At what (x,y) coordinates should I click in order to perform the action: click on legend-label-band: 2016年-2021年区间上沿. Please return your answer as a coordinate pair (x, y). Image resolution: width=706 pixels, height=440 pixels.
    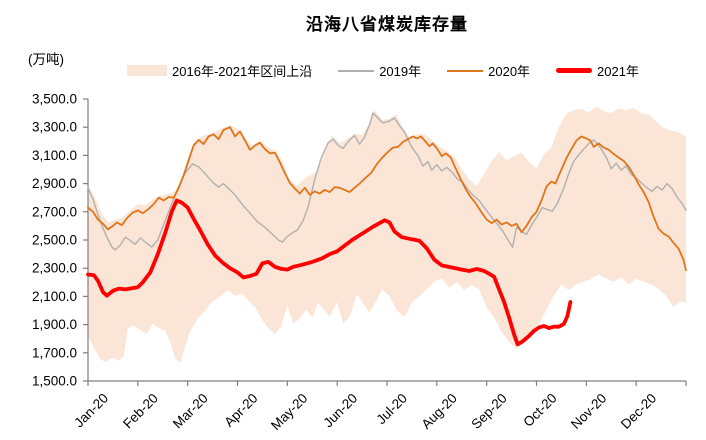
    Looking at the image, I should click on (242, 71).